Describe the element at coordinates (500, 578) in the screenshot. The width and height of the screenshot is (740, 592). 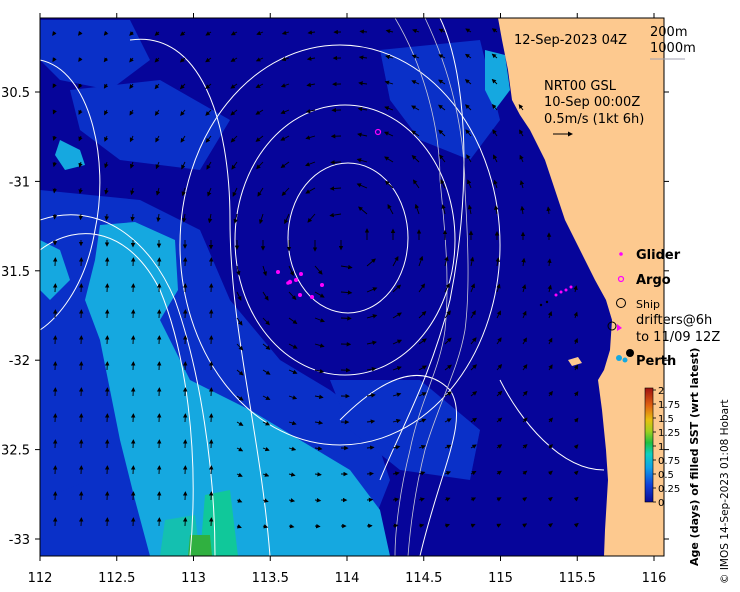
I see `x-tick-label: 115` at that location.